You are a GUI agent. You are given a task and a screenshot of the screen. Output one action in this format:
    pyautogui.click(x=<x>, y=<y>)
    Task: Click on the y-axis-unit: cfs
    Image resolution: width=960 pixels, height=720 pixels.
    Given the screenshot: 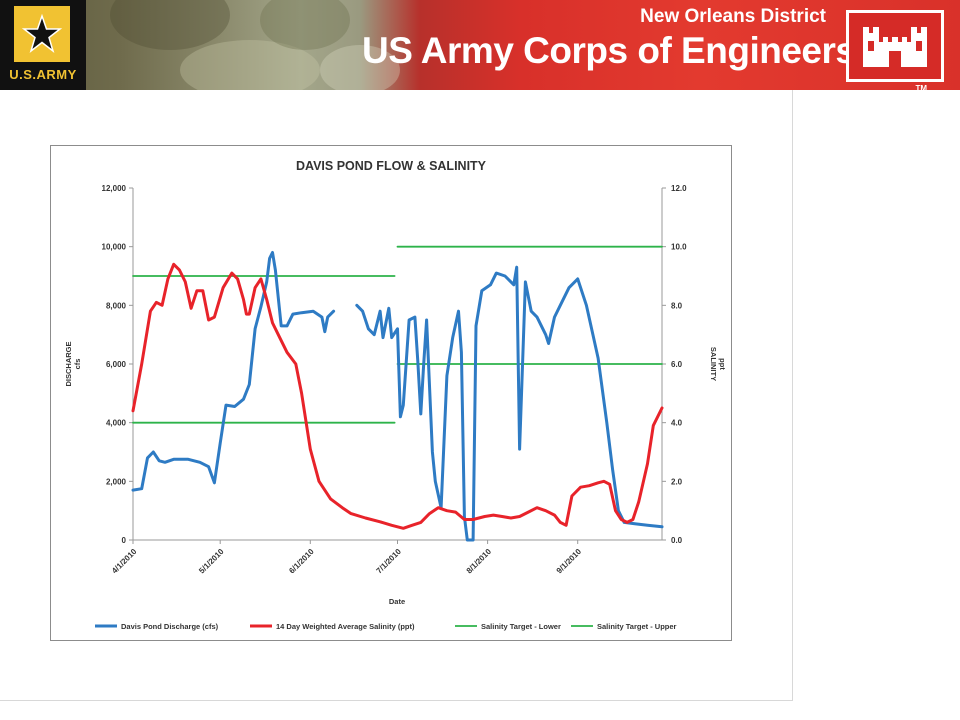 What is the action you would take?
    pyautogui.click(x=77, y=364)
    